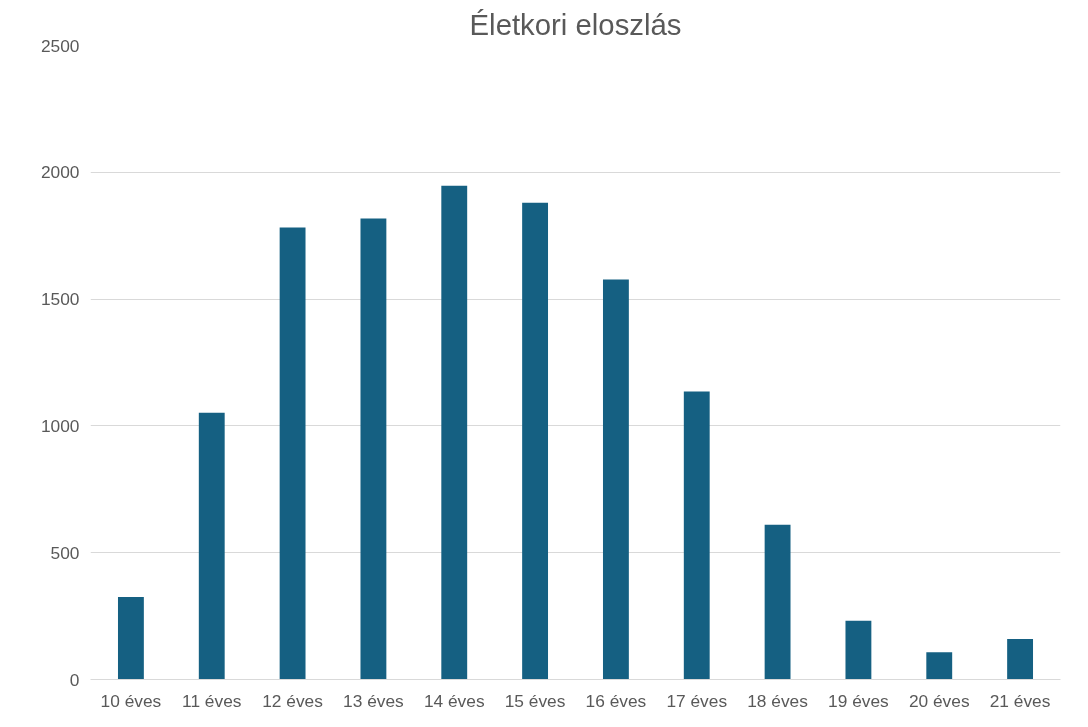 The image size is (1088, 727). What do you see at coordinates (697, 700) in the screenshot?
I see `x-tick-label: 17 éves` at bounding box center [697, 700].